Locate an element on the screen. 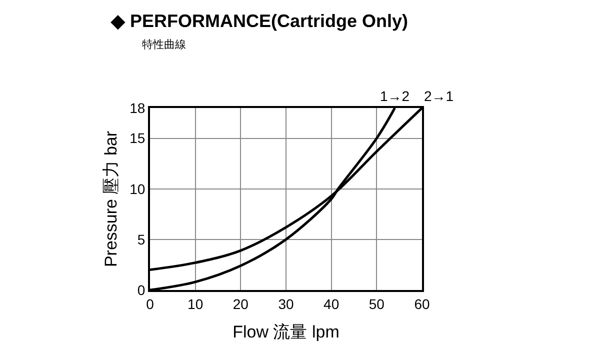  x-axis-title: Flow 流量 lpm is located at coordinates (286, 332).